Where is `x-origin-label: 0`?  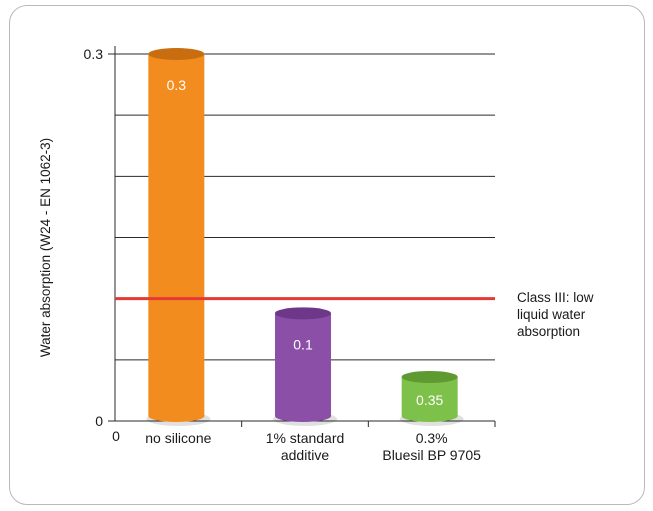
x-origin-label: 0 is located at coordinates (116, 436).